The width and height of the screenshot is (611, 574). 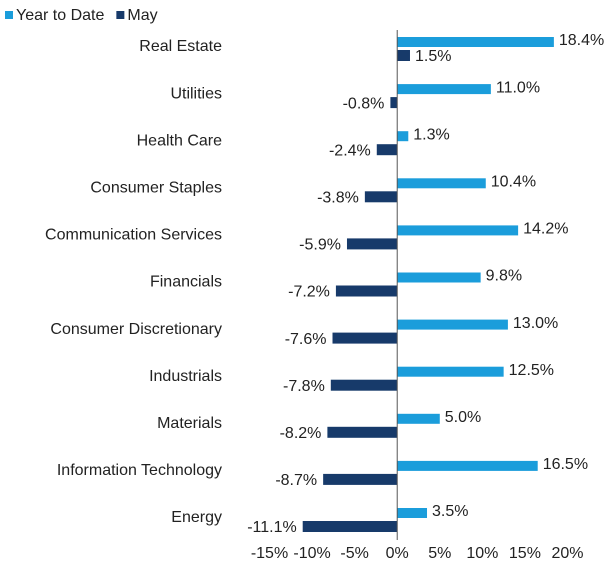 I want to click on category-label: Consumer Discretionary, so click(x=136, y=329).